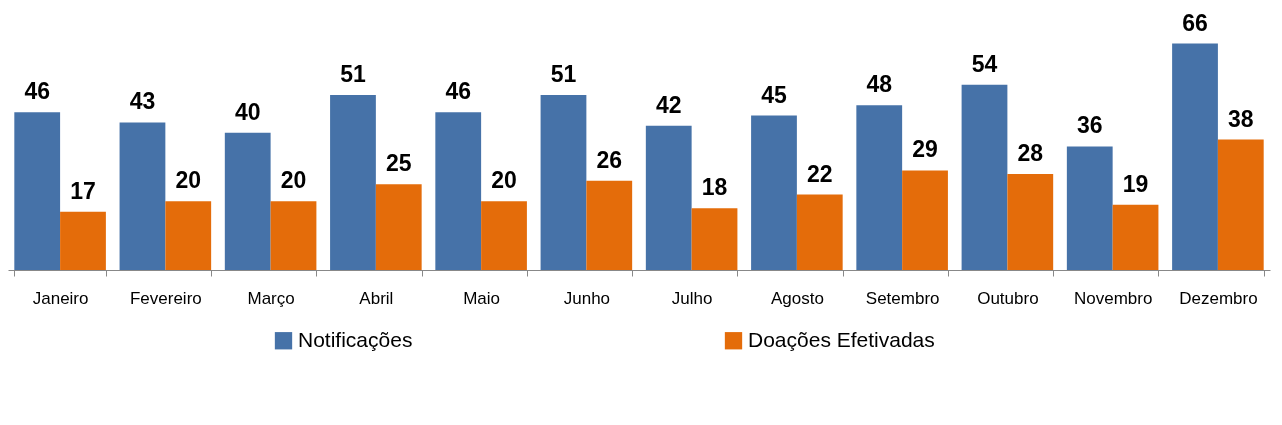  I want to click on x-tick-label: Fevereiro, so click(165, 298).